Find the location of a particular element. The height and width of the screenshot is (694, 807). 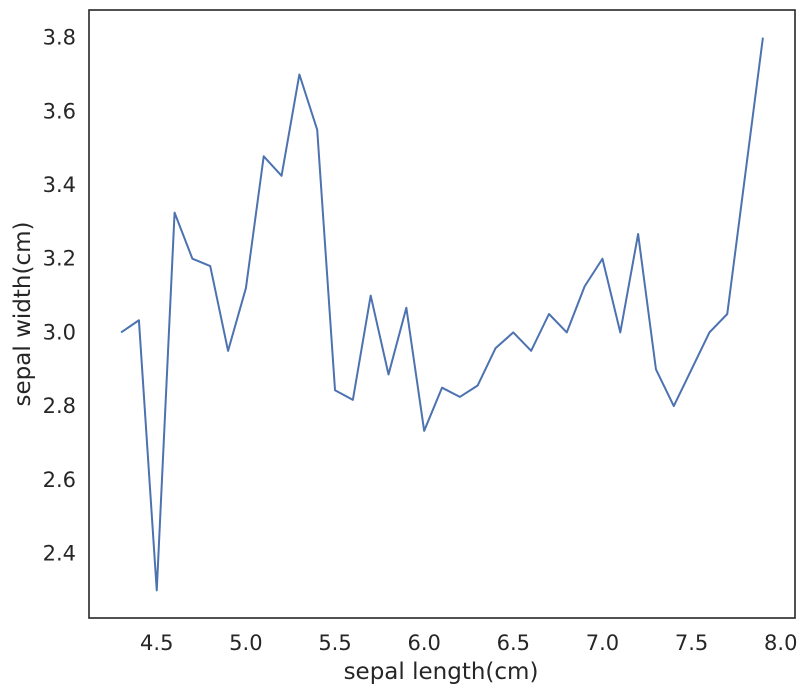

y-tick-label: 2.4 is located at coordinates (59, 554).